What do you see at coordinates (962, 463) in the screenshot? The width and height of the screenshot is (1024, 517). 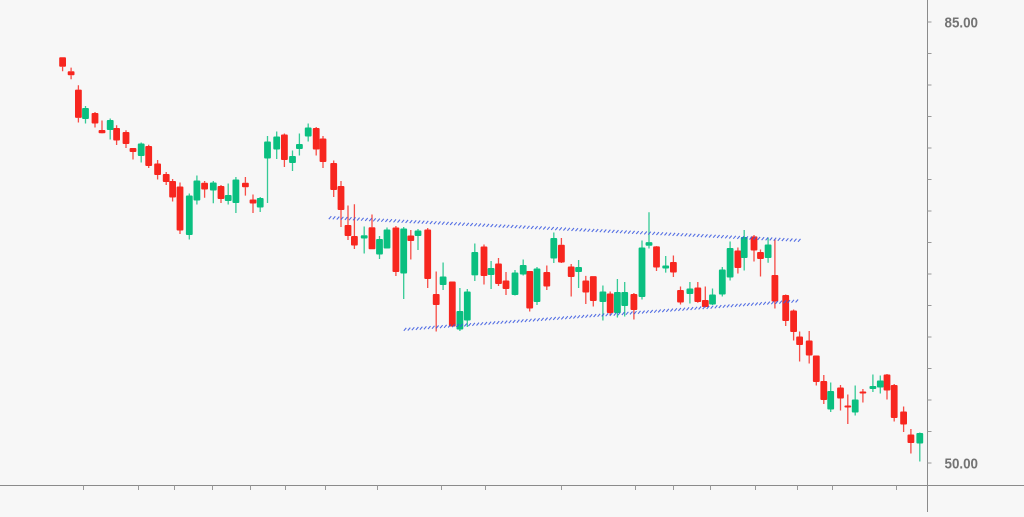 I see `svg-text: 50.00` at bounding box center [962, 463].